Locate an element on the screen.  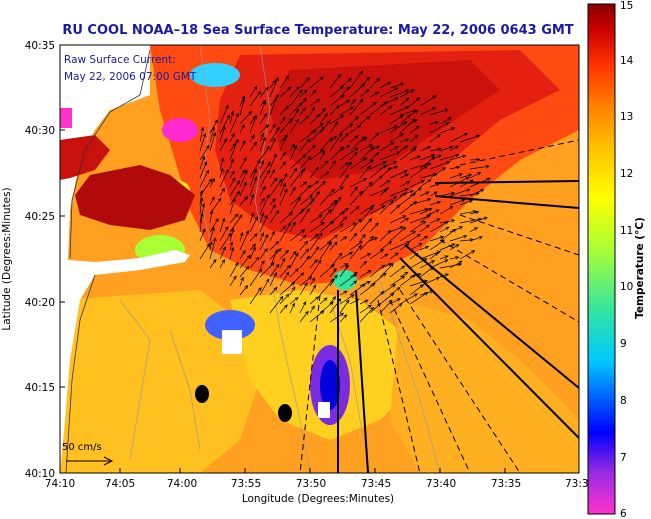
warmest-core-region is located at coordinates (385, 120).